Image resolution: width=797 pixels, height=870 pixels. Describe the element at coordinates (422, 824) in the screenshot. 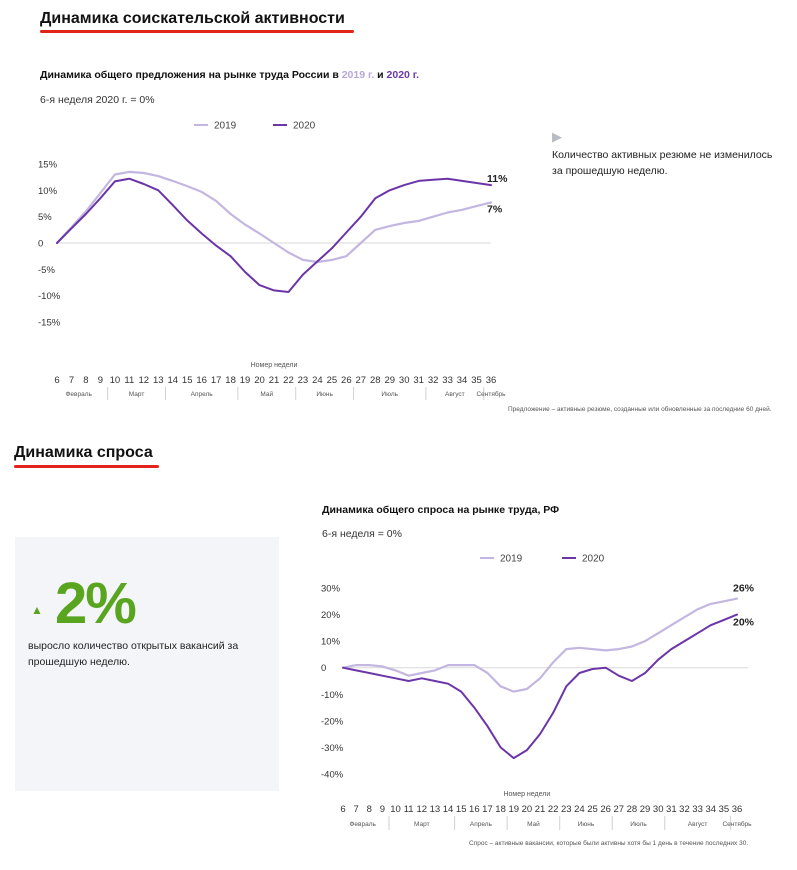

I see `demand-month-label: Март` at that location.